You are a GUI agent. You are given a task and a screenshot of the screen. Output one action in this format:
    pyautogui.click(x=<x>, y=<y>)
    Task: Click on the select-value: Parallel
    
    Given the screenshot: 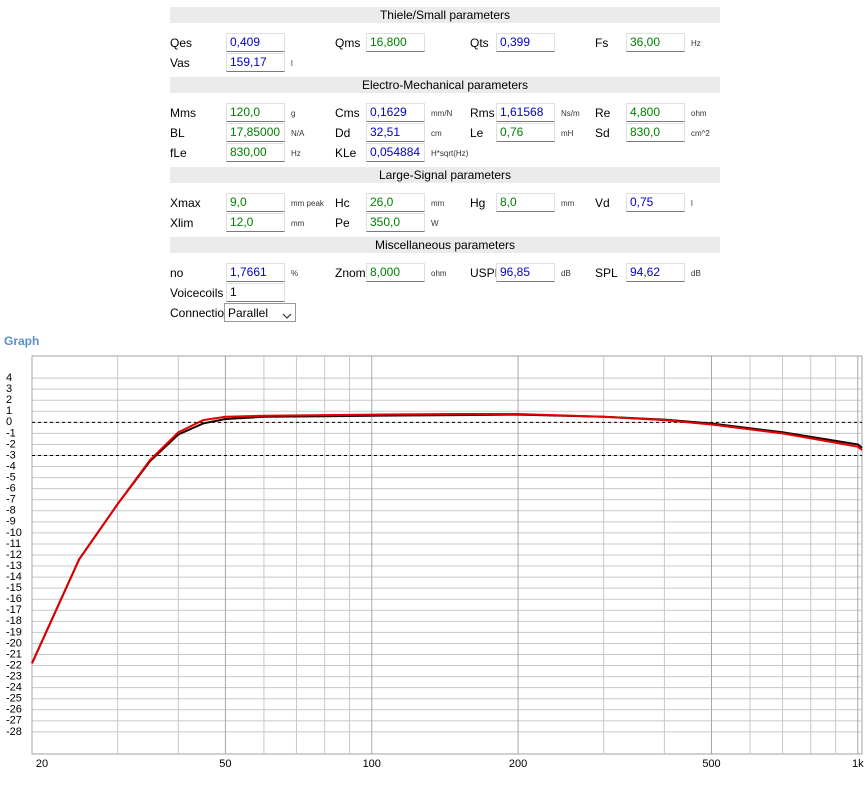 What is the action you would take?
    pyautogui.click(x=248, y=313)
    